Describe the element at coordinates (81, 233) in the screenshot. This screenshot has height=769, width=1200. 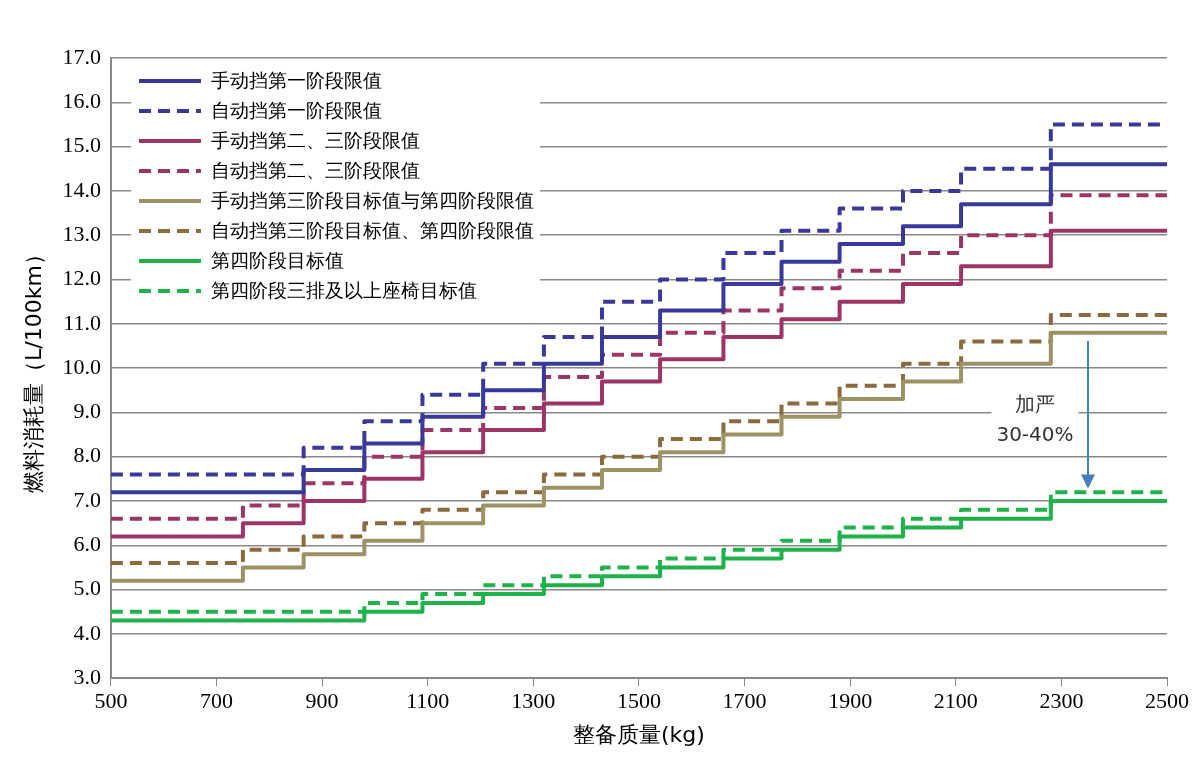
I see `y-tick-label: 13.0` at that location.